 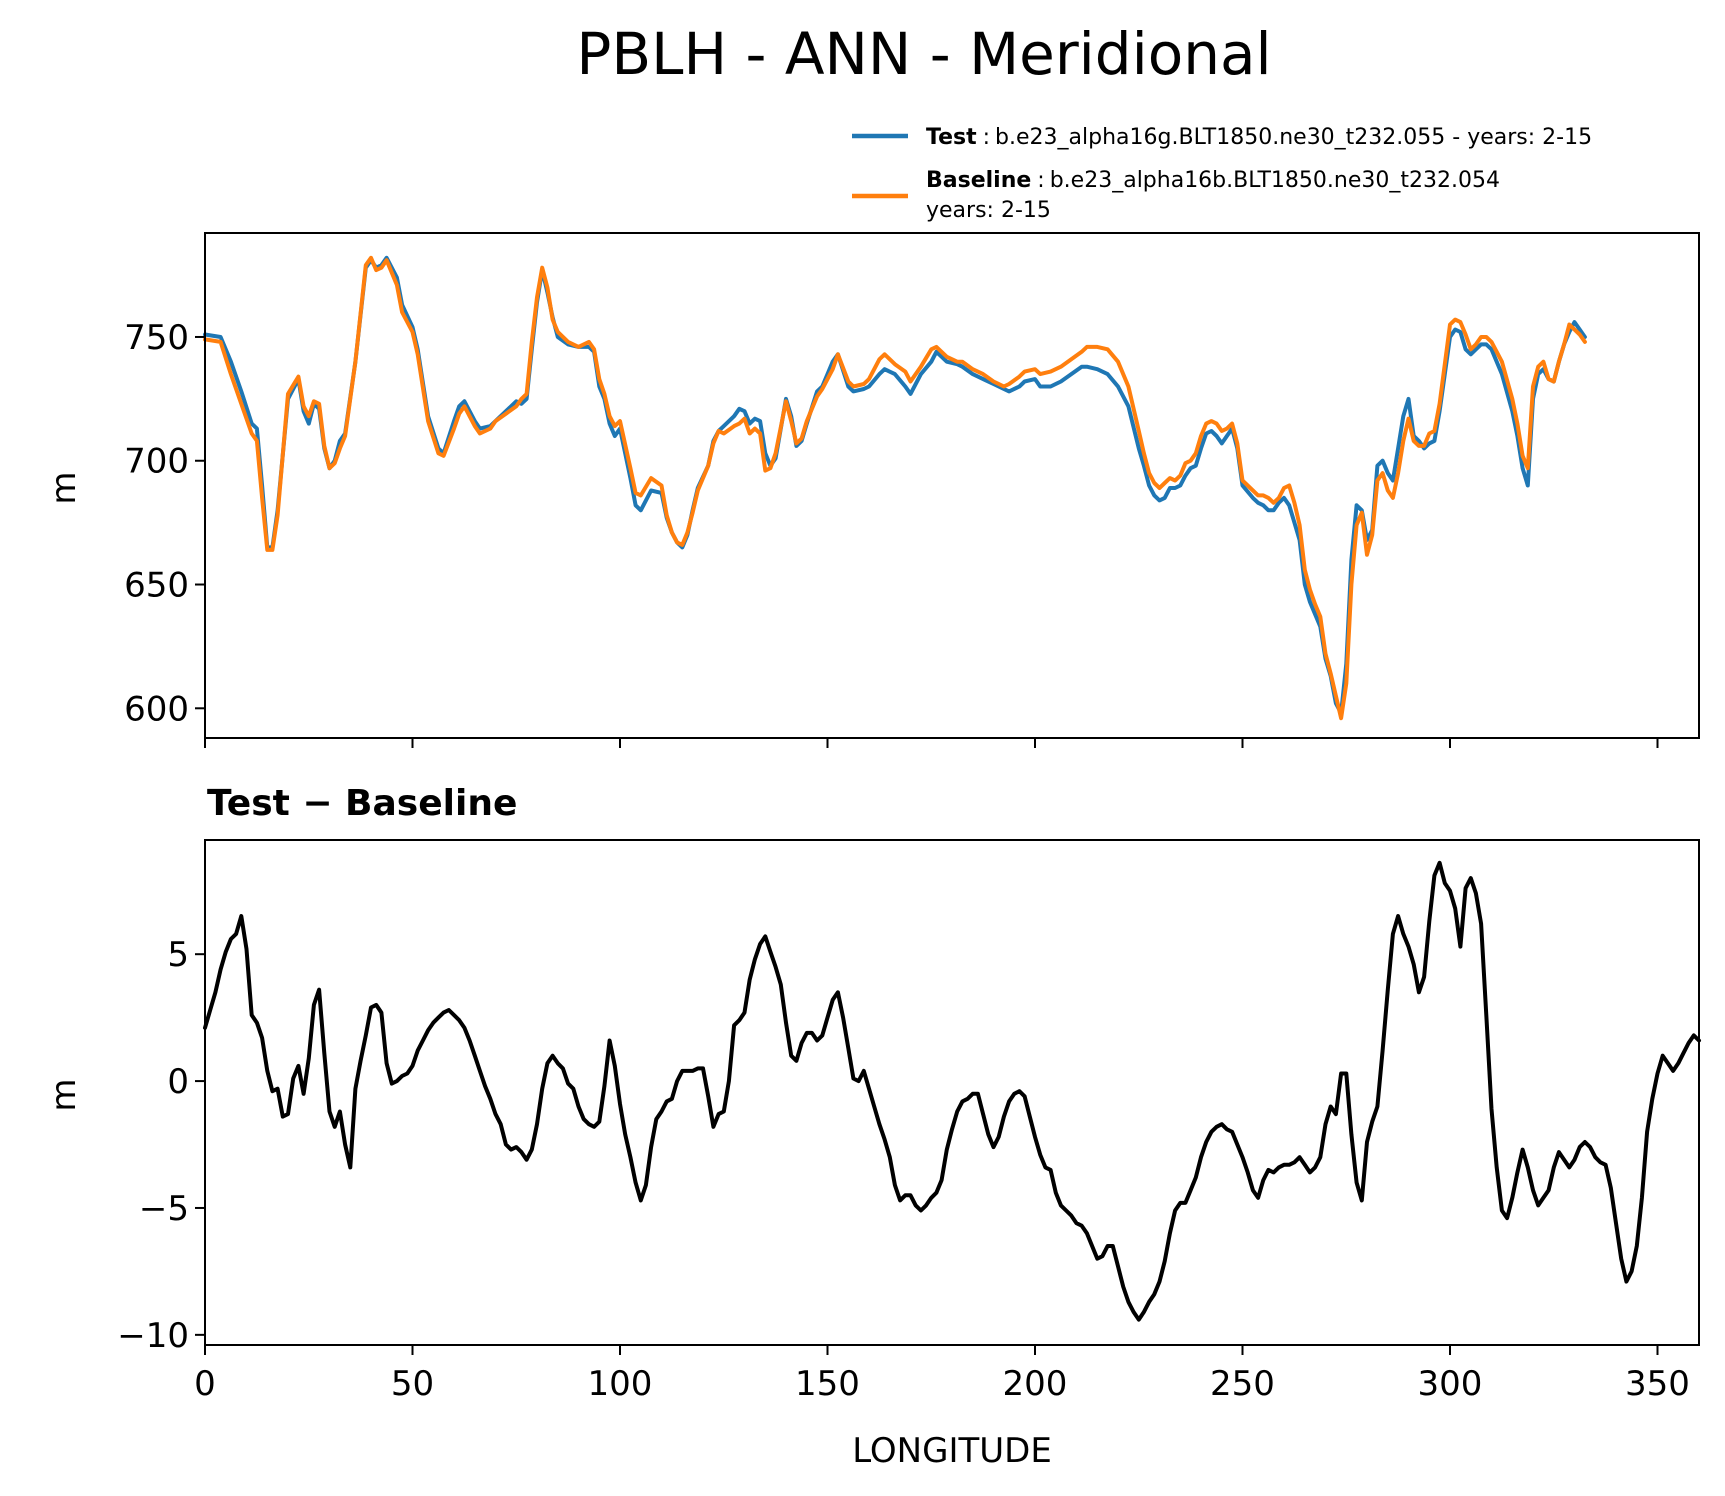 I want to click on y-tick-label: 650, so click(x=156, y=586).